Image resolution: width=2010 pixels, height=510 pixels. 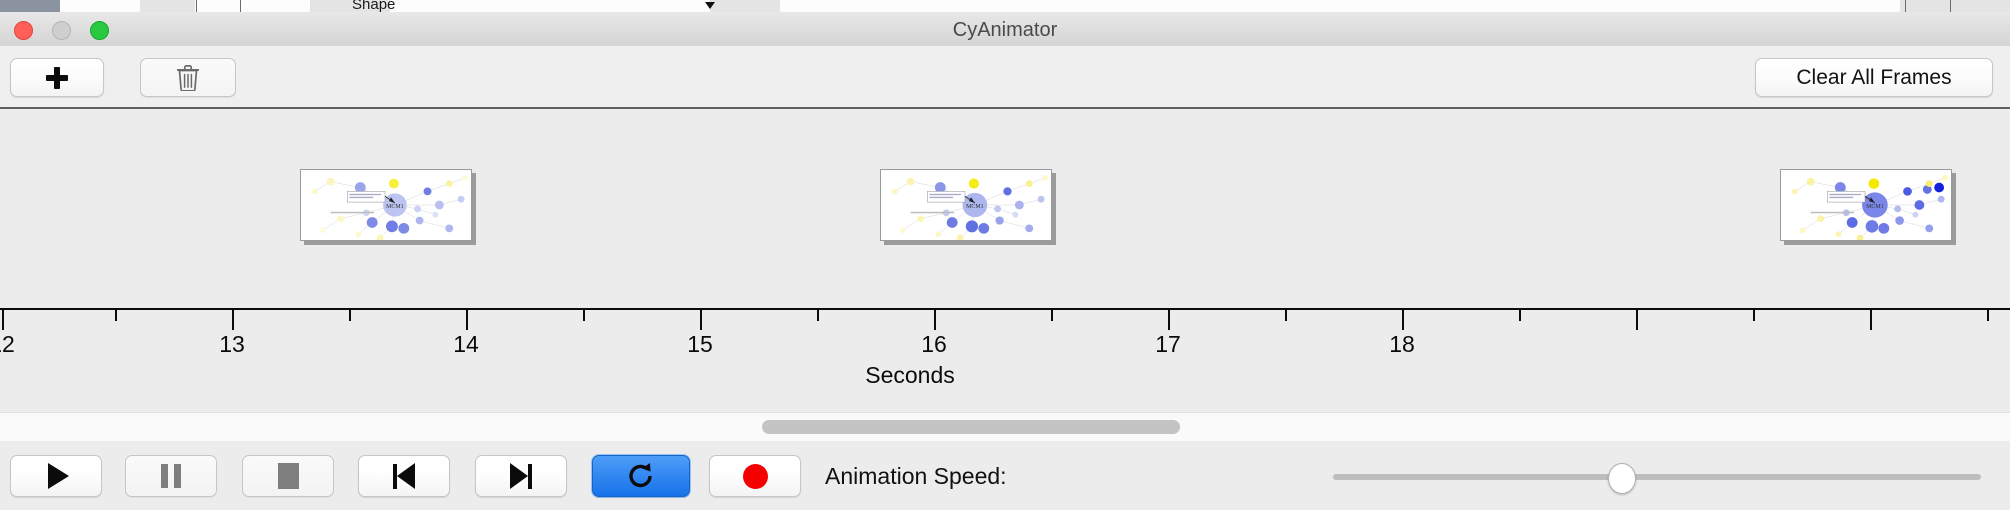 I want to click on loop-button, so click(x=641, y=476).